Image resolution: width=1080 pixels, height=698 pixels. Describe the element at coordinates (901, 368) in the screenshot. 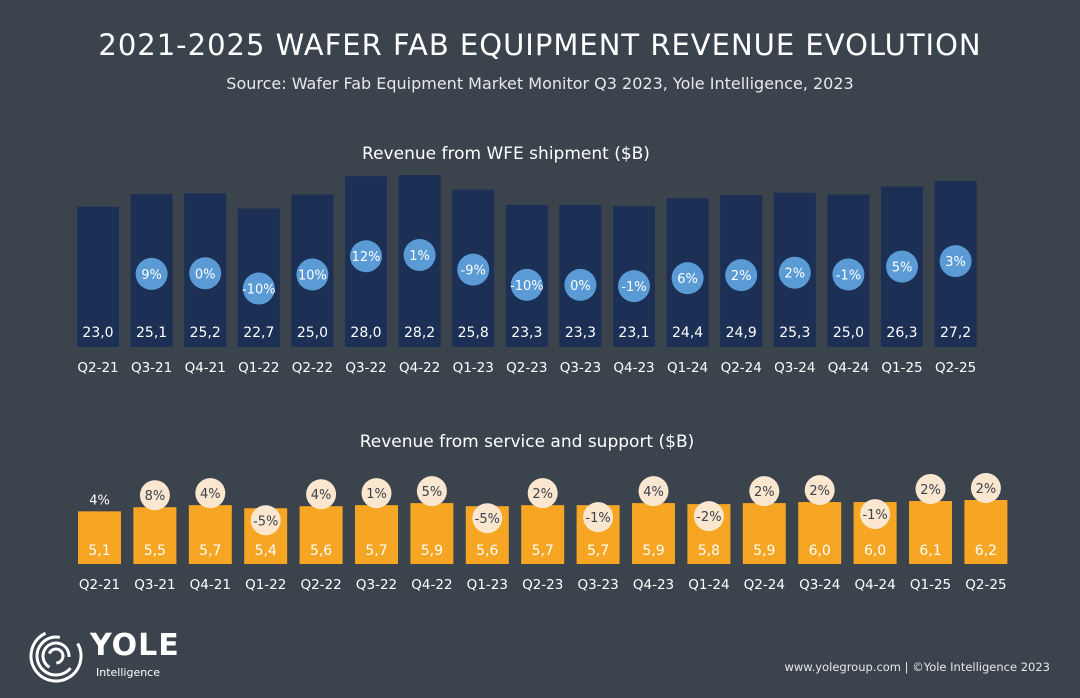

I see `shipment-tick-label-15: Q1-25` at that location.